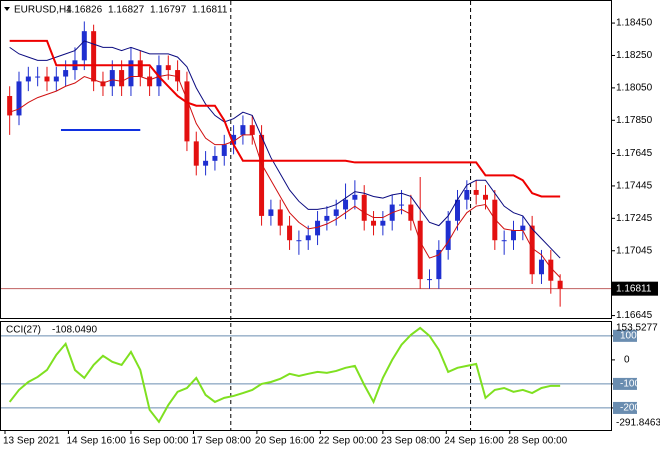 The width and height of the screenshot is (660, 450). I want to click on y-tick-label: 100, so click(628, 336).